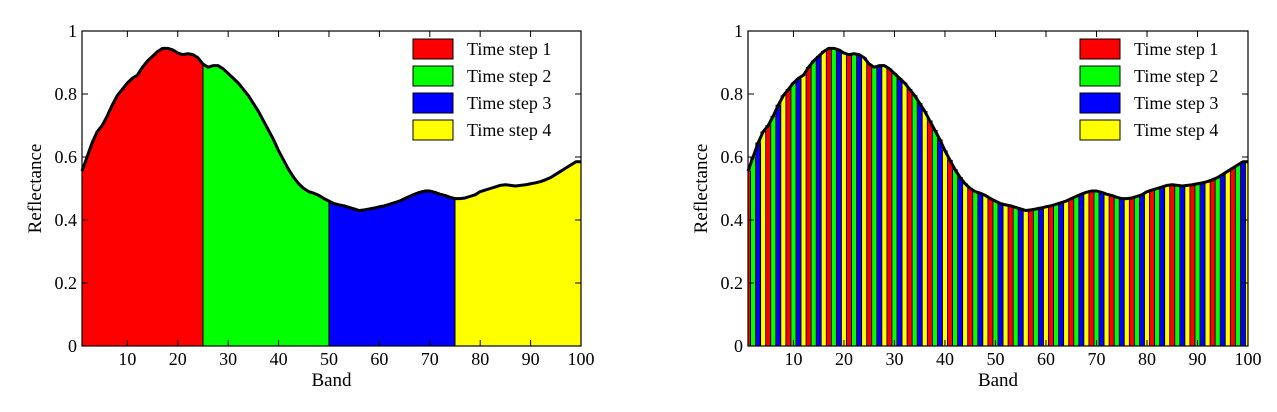 The width and height of the screenshot is (1277, 412). What do you see at coordinates (331, 380) in the screenshot?
I see `left-x-axis-label: Band` at bounding box center [331, 380].